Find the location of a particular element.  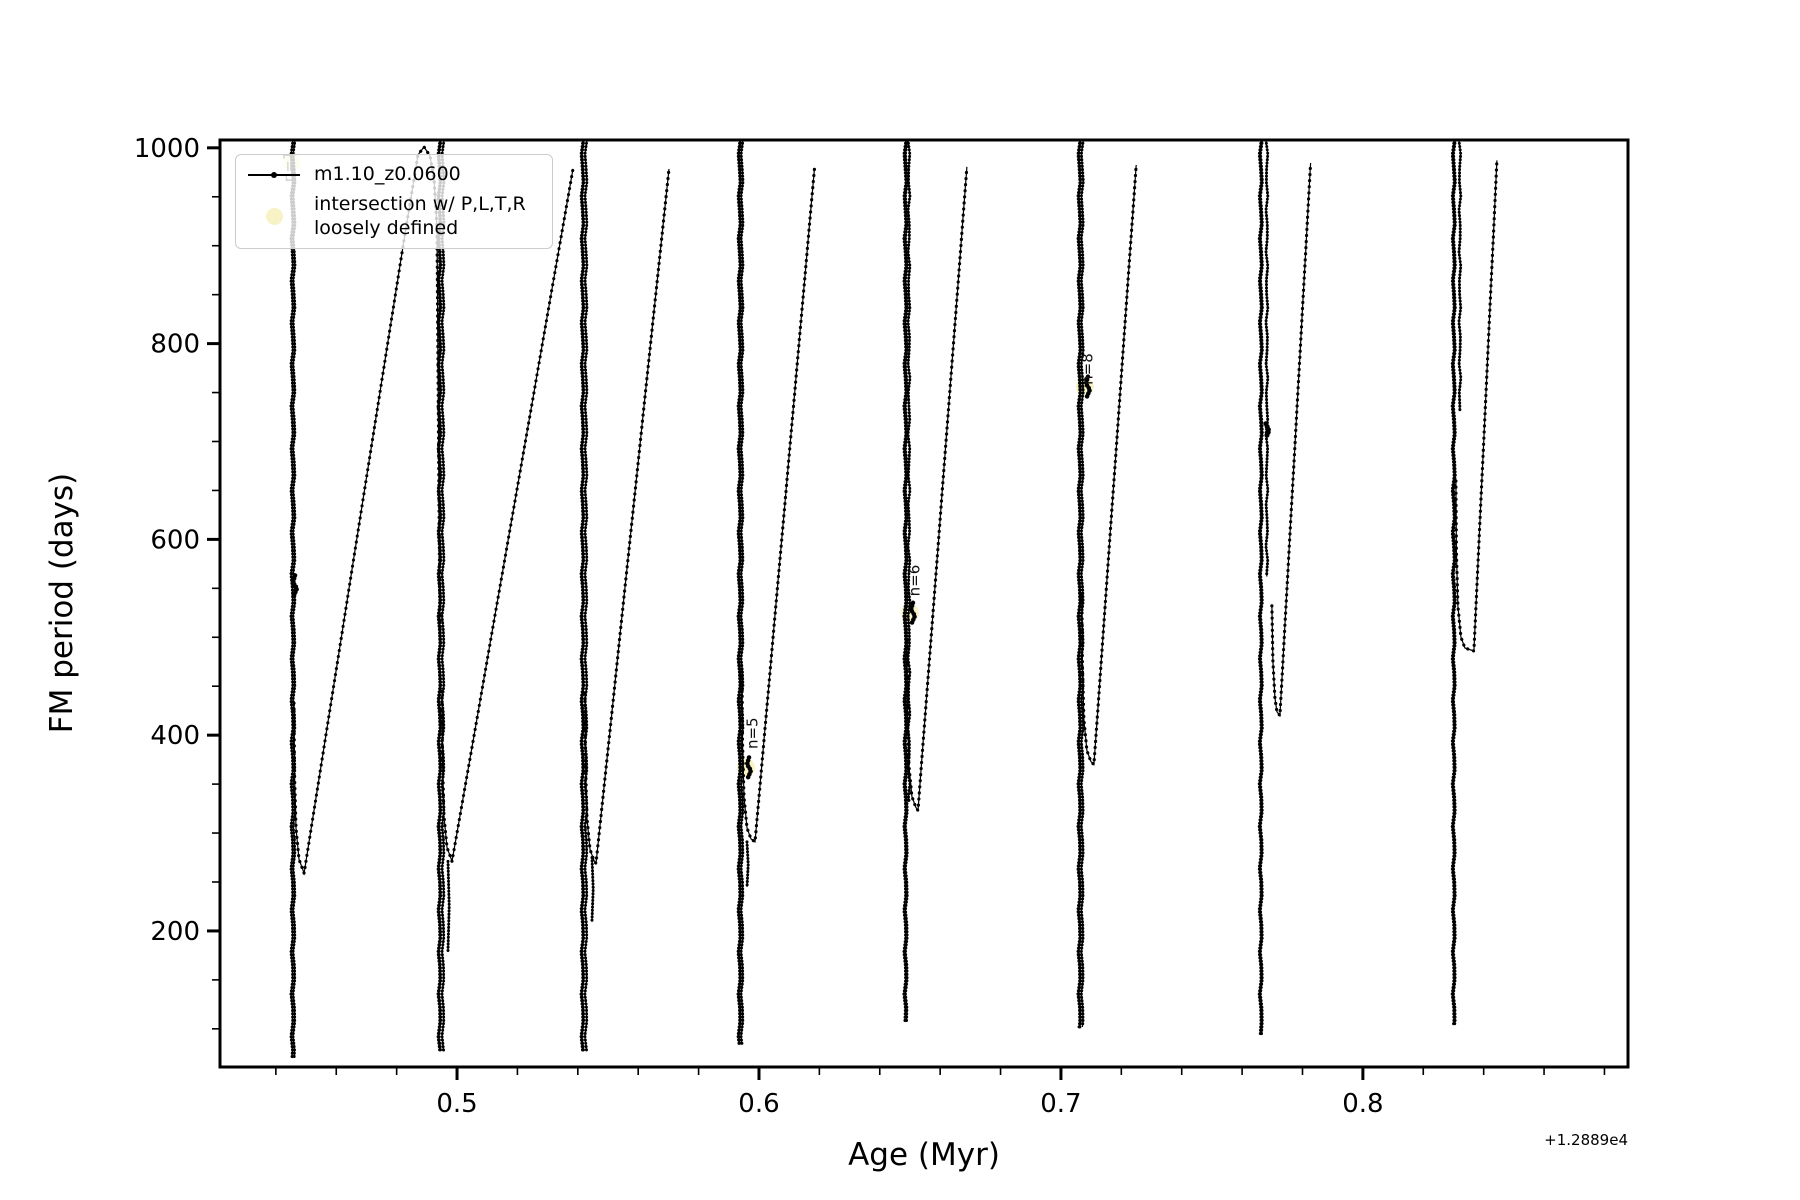

y-tick-label: 1000 is located at coordinates (167, 149).